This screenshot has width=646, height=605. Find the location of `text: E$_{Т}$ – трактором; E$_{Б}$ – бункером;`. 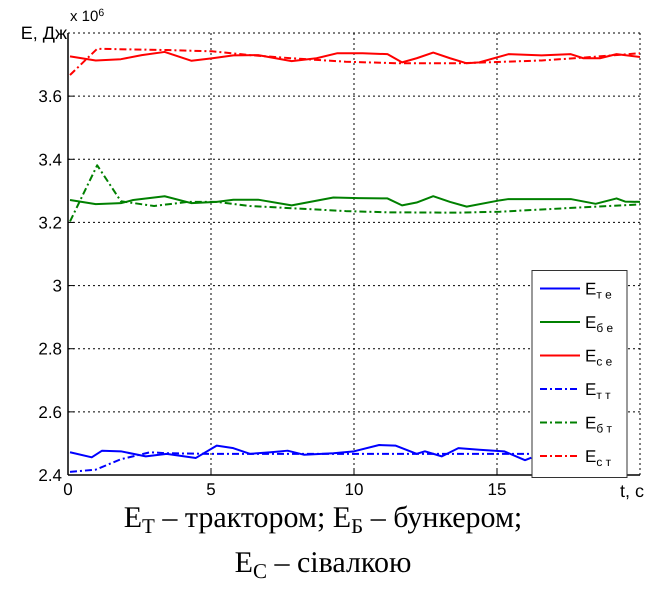

text: E$_{Т}$ – трактором; E$_{Б}$ – бункером; is located at coordinates (323, 519).